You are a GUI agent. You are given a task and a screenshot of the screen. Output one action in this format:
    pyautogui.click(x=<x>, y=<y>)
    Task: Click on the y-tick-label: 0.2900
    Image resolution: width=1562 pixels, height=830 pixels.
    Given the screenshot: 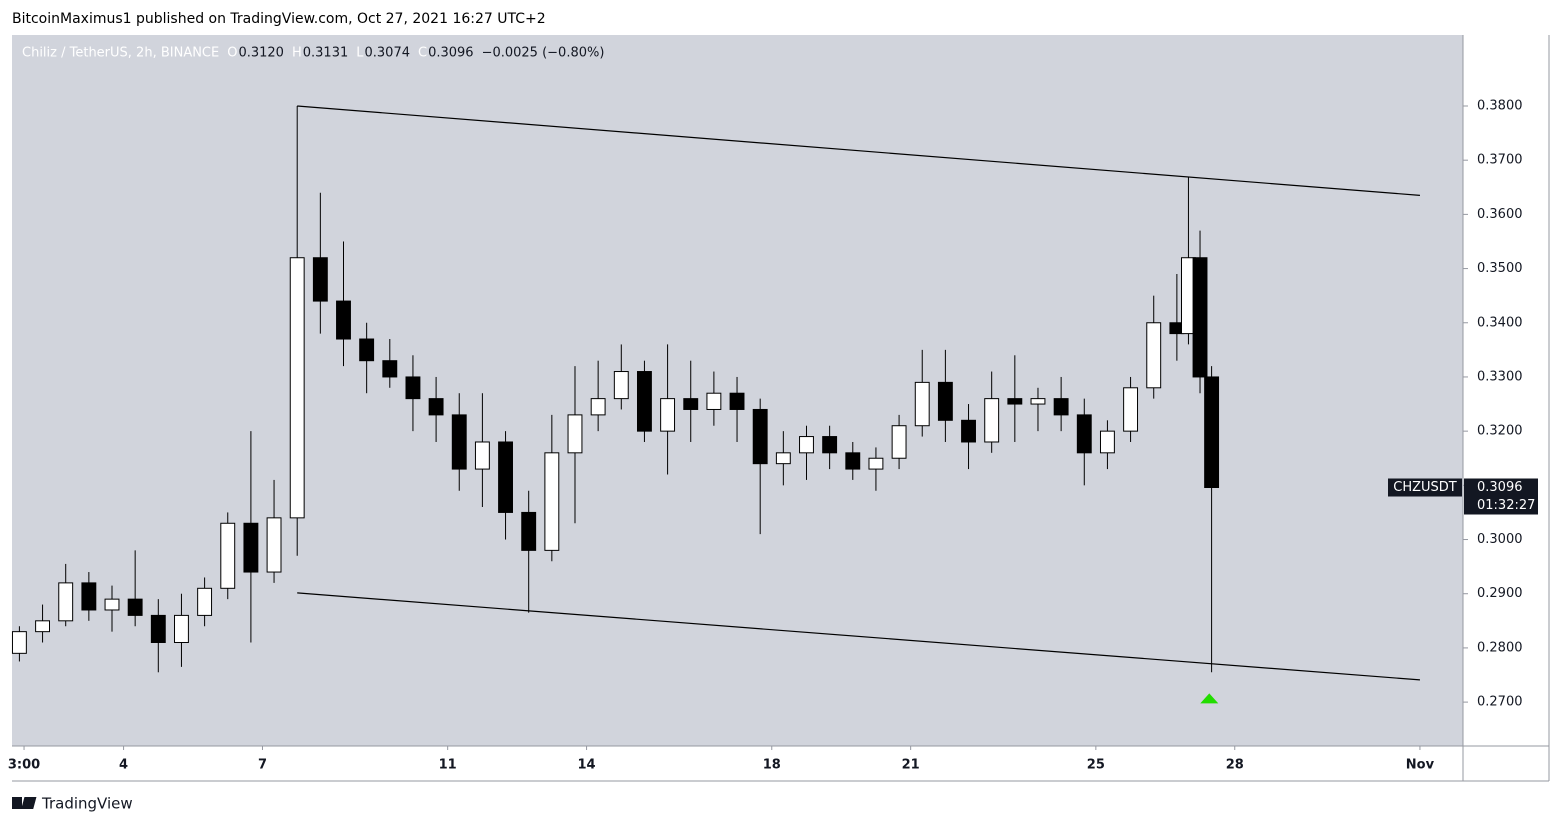 What is the action you would take?
    pyautogui.click(x=1500, y=593)
    